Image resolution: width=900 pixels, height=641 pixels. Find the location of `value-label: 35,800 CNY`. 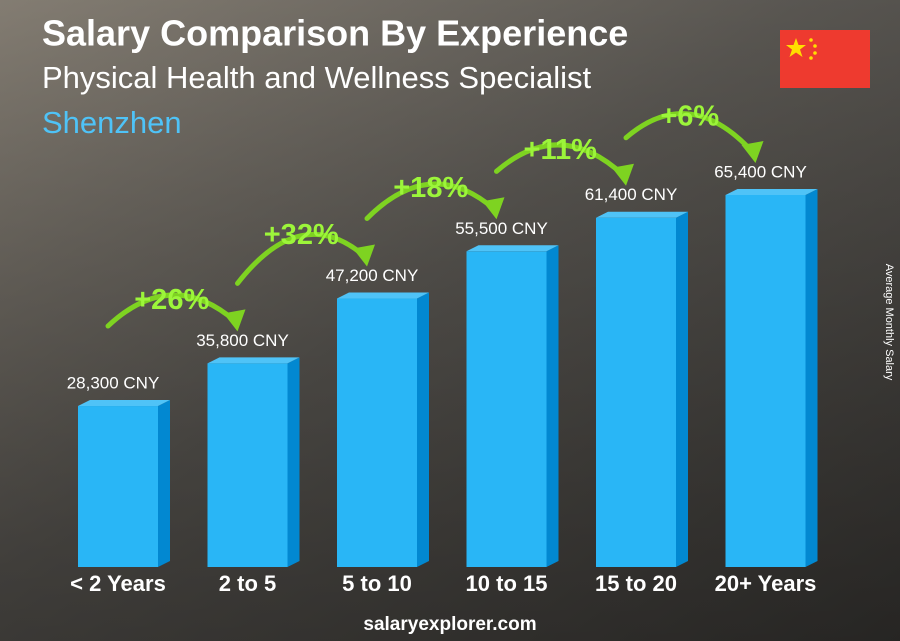

value-label: 35,800 CNY is located at coordinates (242, 340).